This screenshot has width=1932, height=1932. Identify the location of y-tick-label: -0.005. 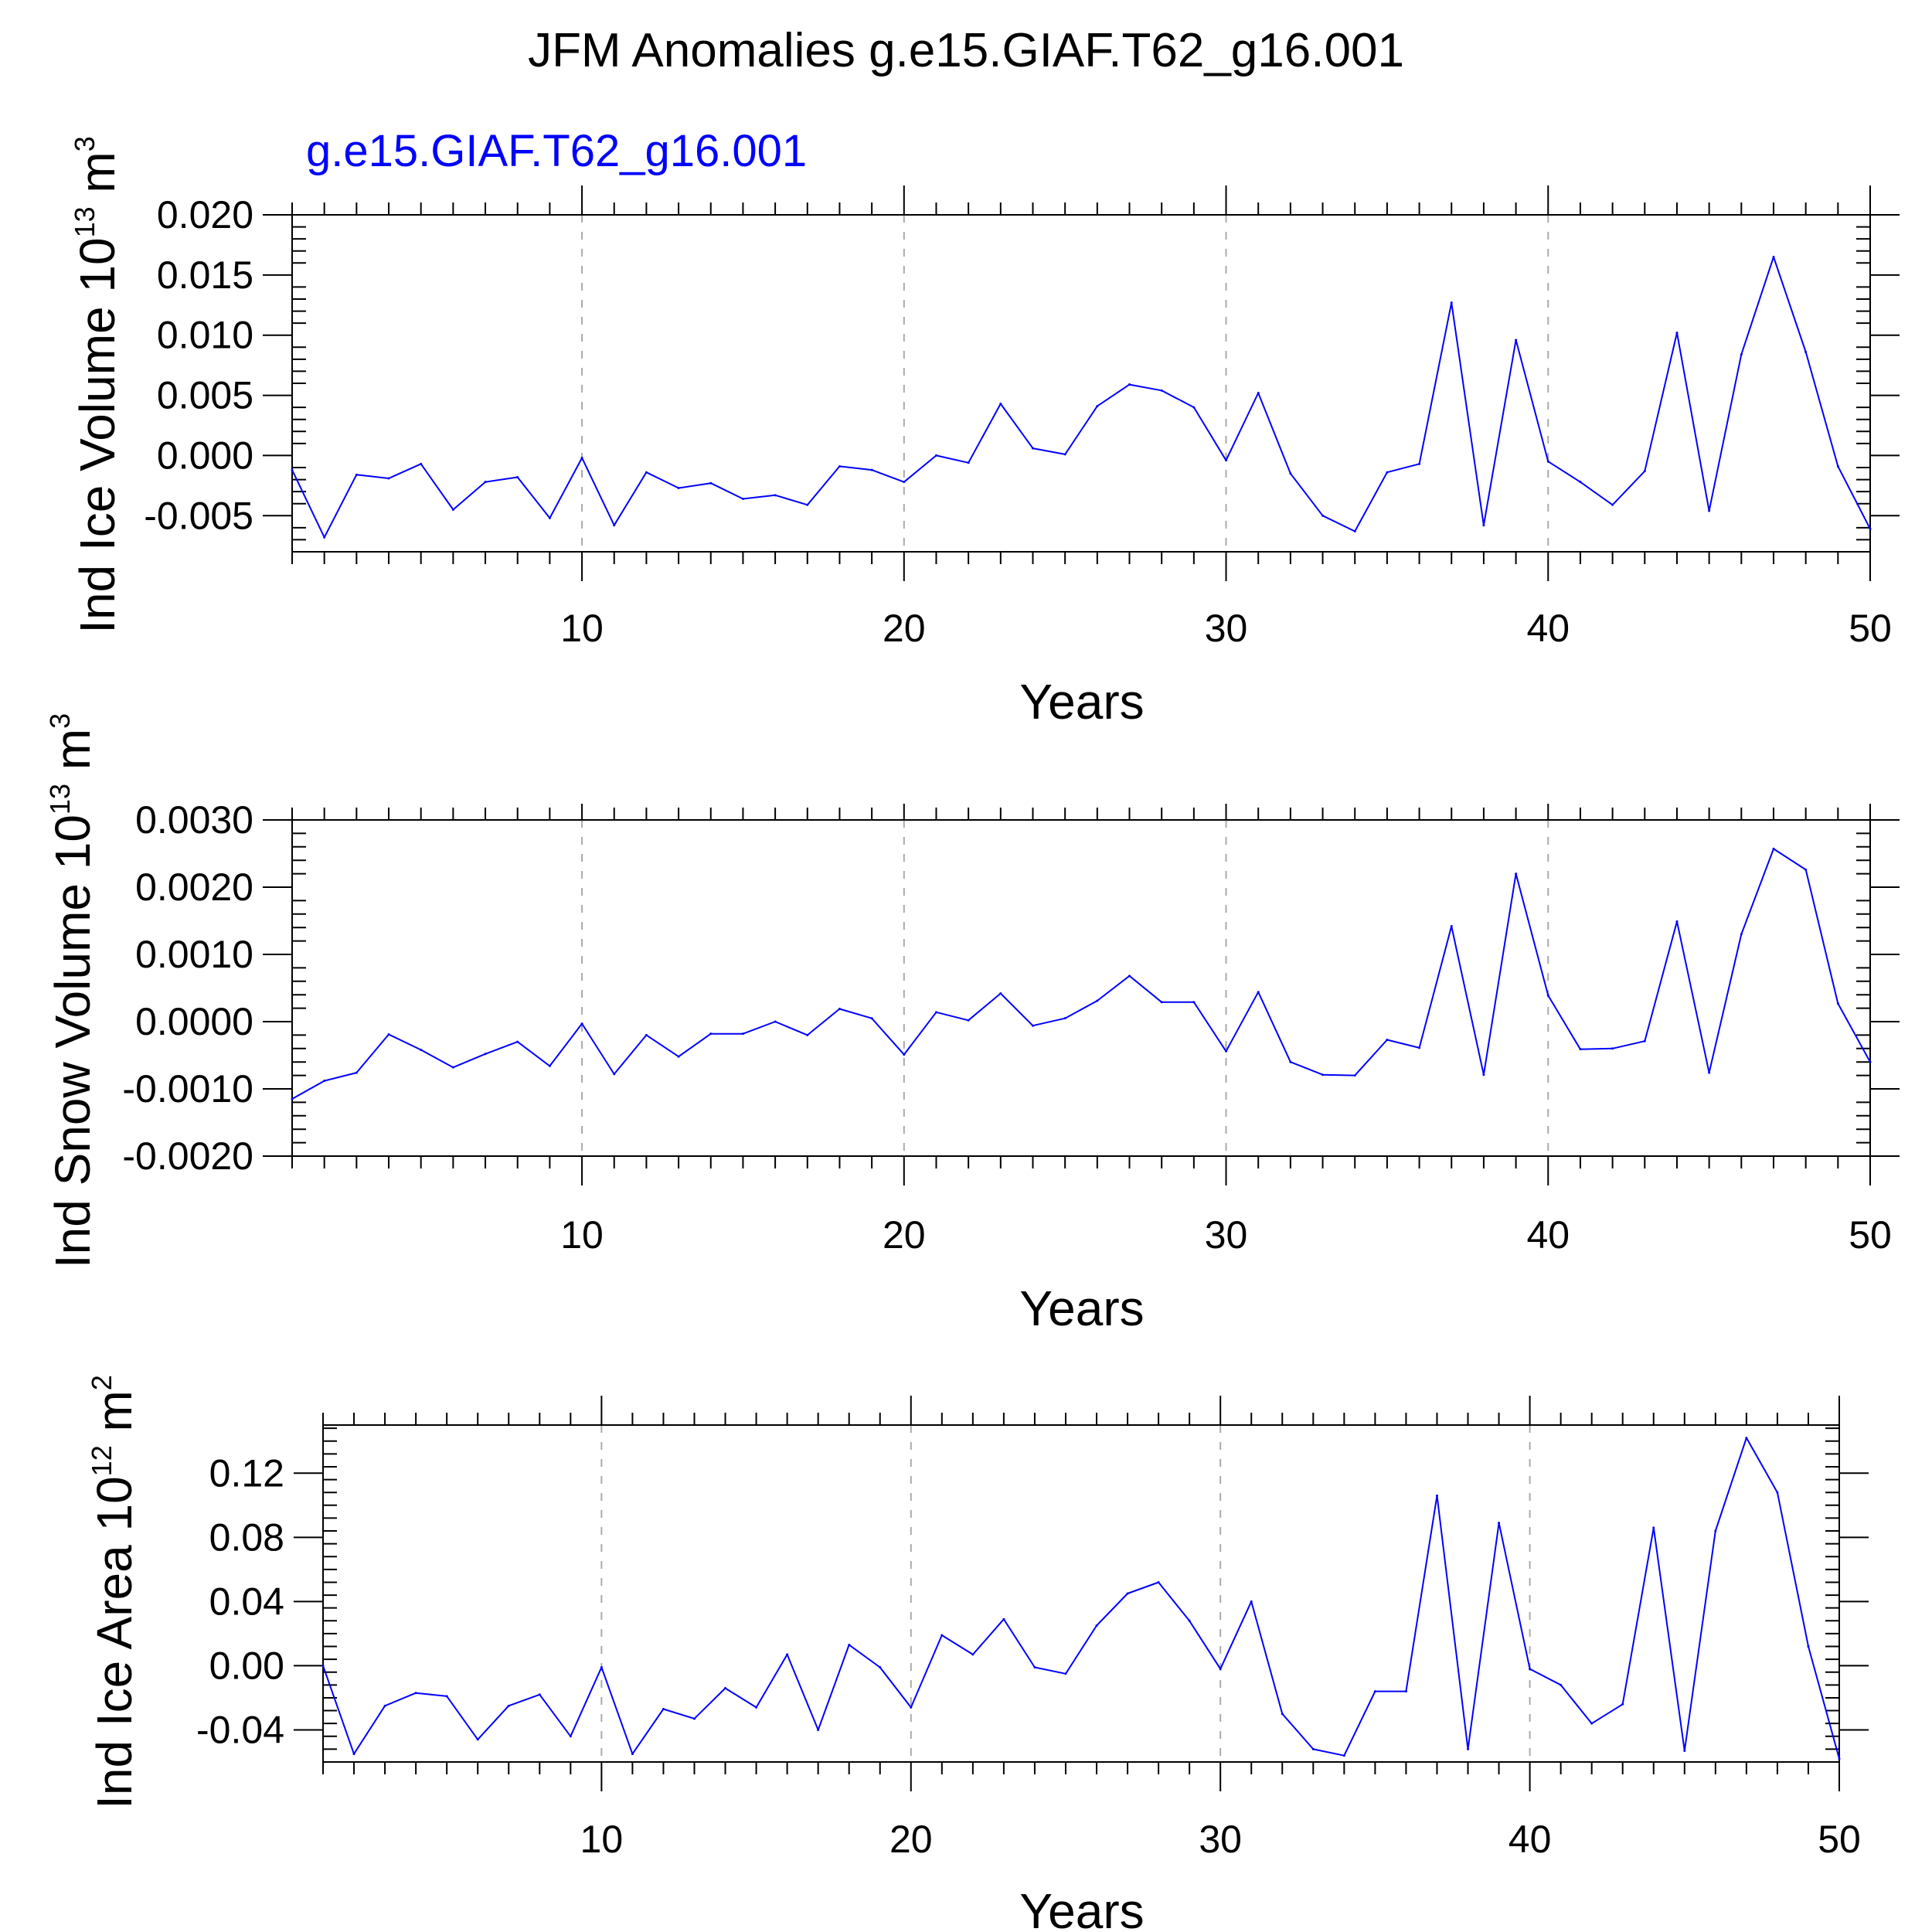
(198, 515).